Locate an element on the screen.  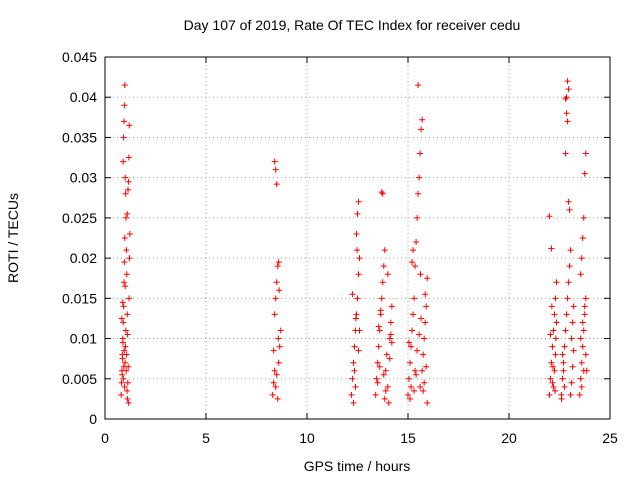
y-tick-label: 0 is located at coordinates (93, 419).